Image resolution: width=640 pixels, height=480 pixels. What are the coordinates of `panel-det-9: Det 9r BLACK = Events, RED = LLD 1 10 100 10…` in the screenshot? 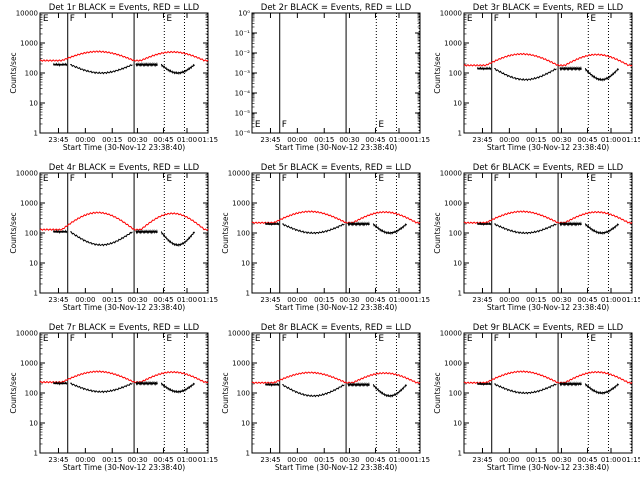 It's located at (536, 397).